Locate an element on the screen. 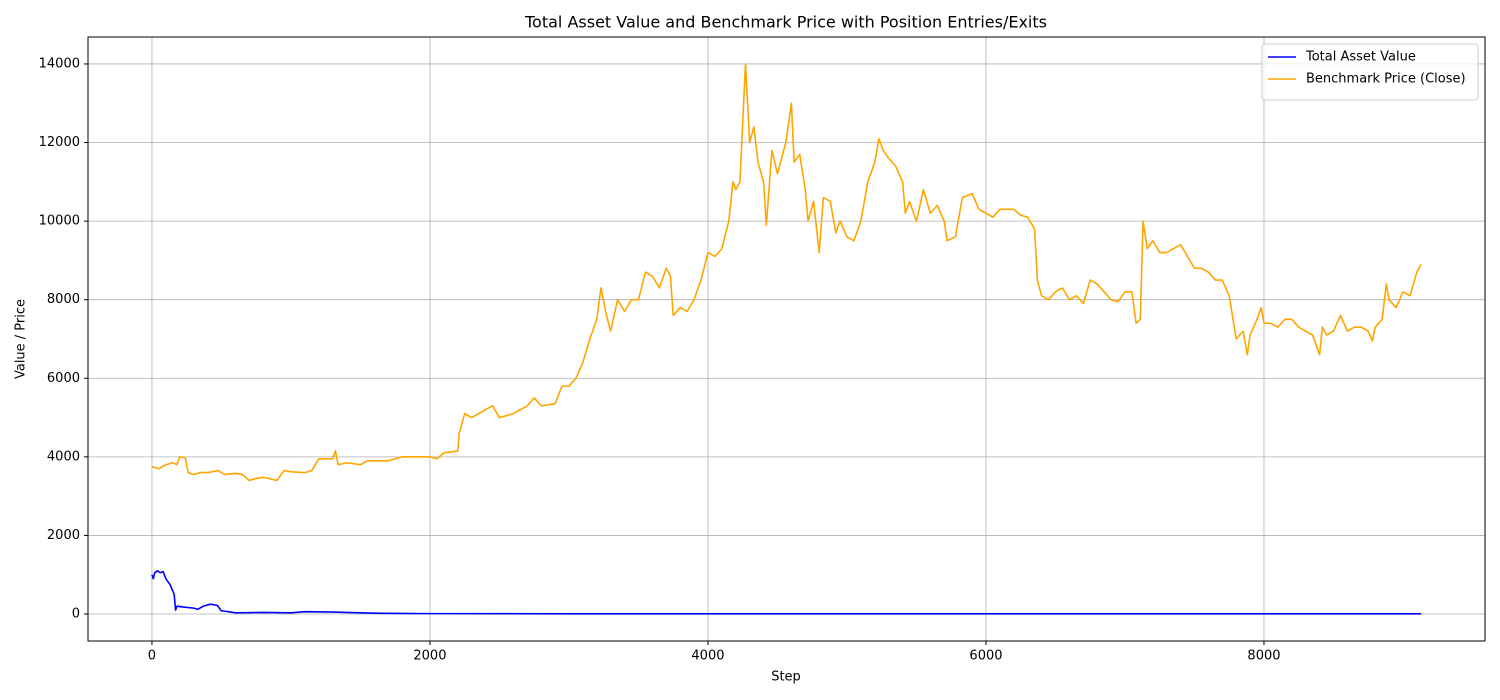 Image resolution: width=1500 pixels, height=700 pixels. y-tick-label: 0 is located at coordinates (76, 614).